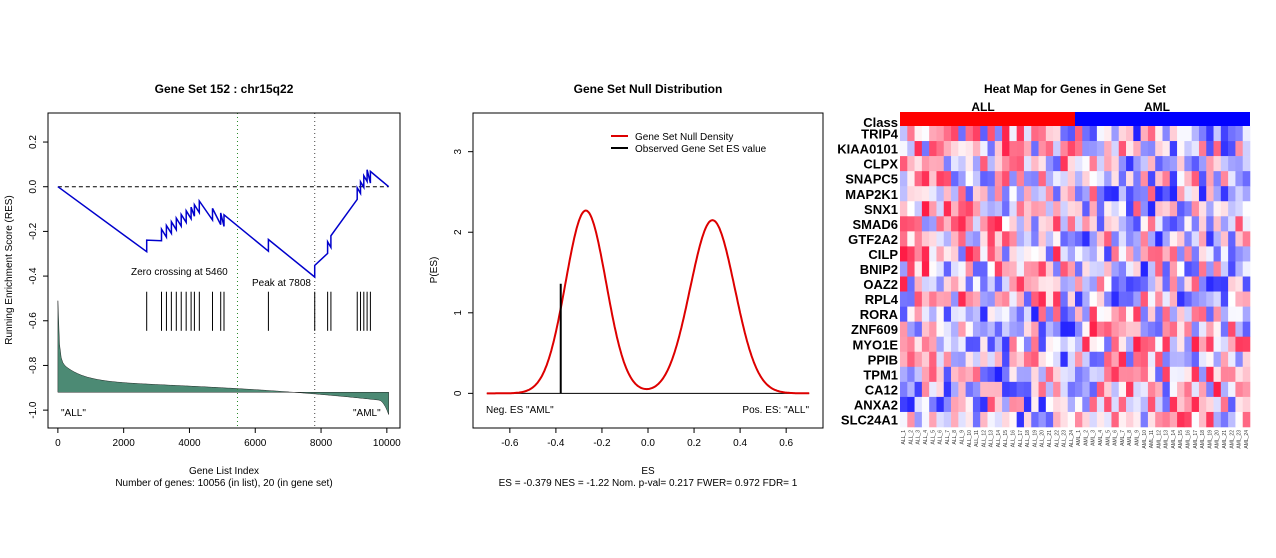  Describe the element at coordinates (179, 272) in the screenshot. I see `res-zero-crossing-label: Zero crossing at 5460` at that location.